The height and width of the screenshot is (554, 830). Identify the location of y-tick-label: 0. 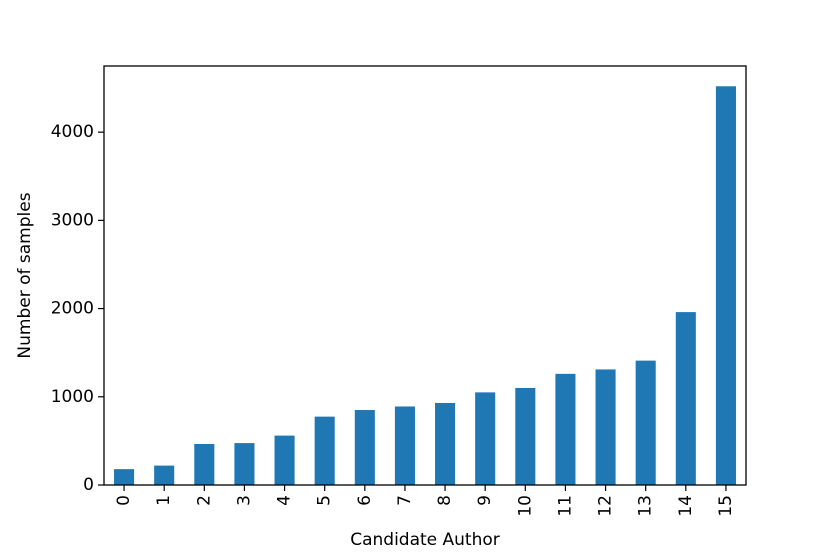
(88, 485).